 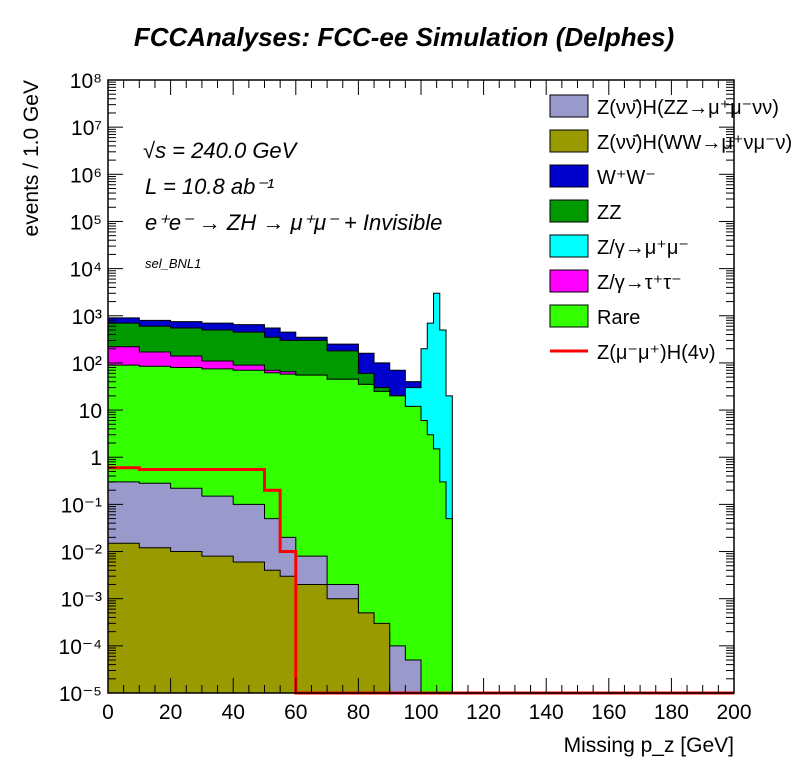 What do you see at coordinates (90, 411) in the screenshot?
I see `y-tick-label: 10` at bounding box center [90, 411].